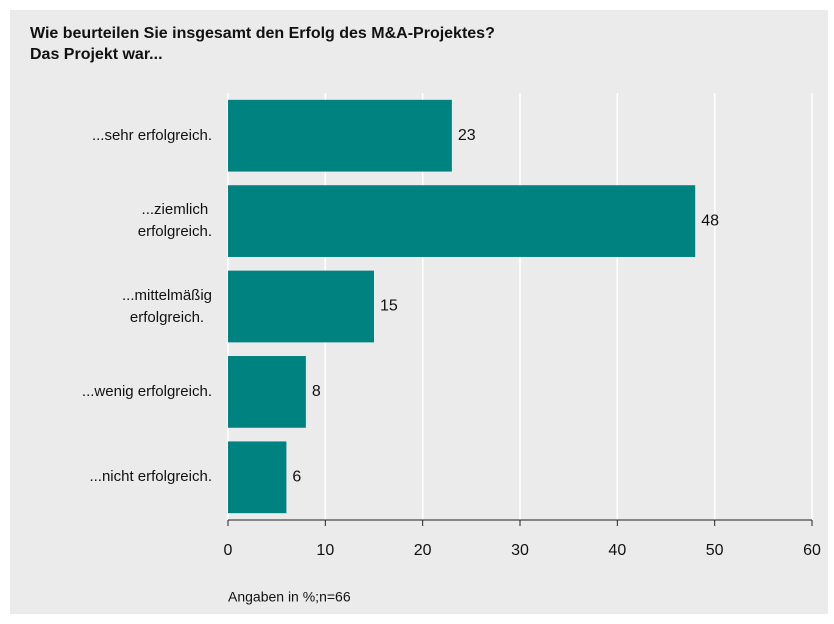 This screenshot has height=624, width=834. Describe the element at coordinates (228, 550) in the screenshot. I see `x-tick-label: 0` at that location.